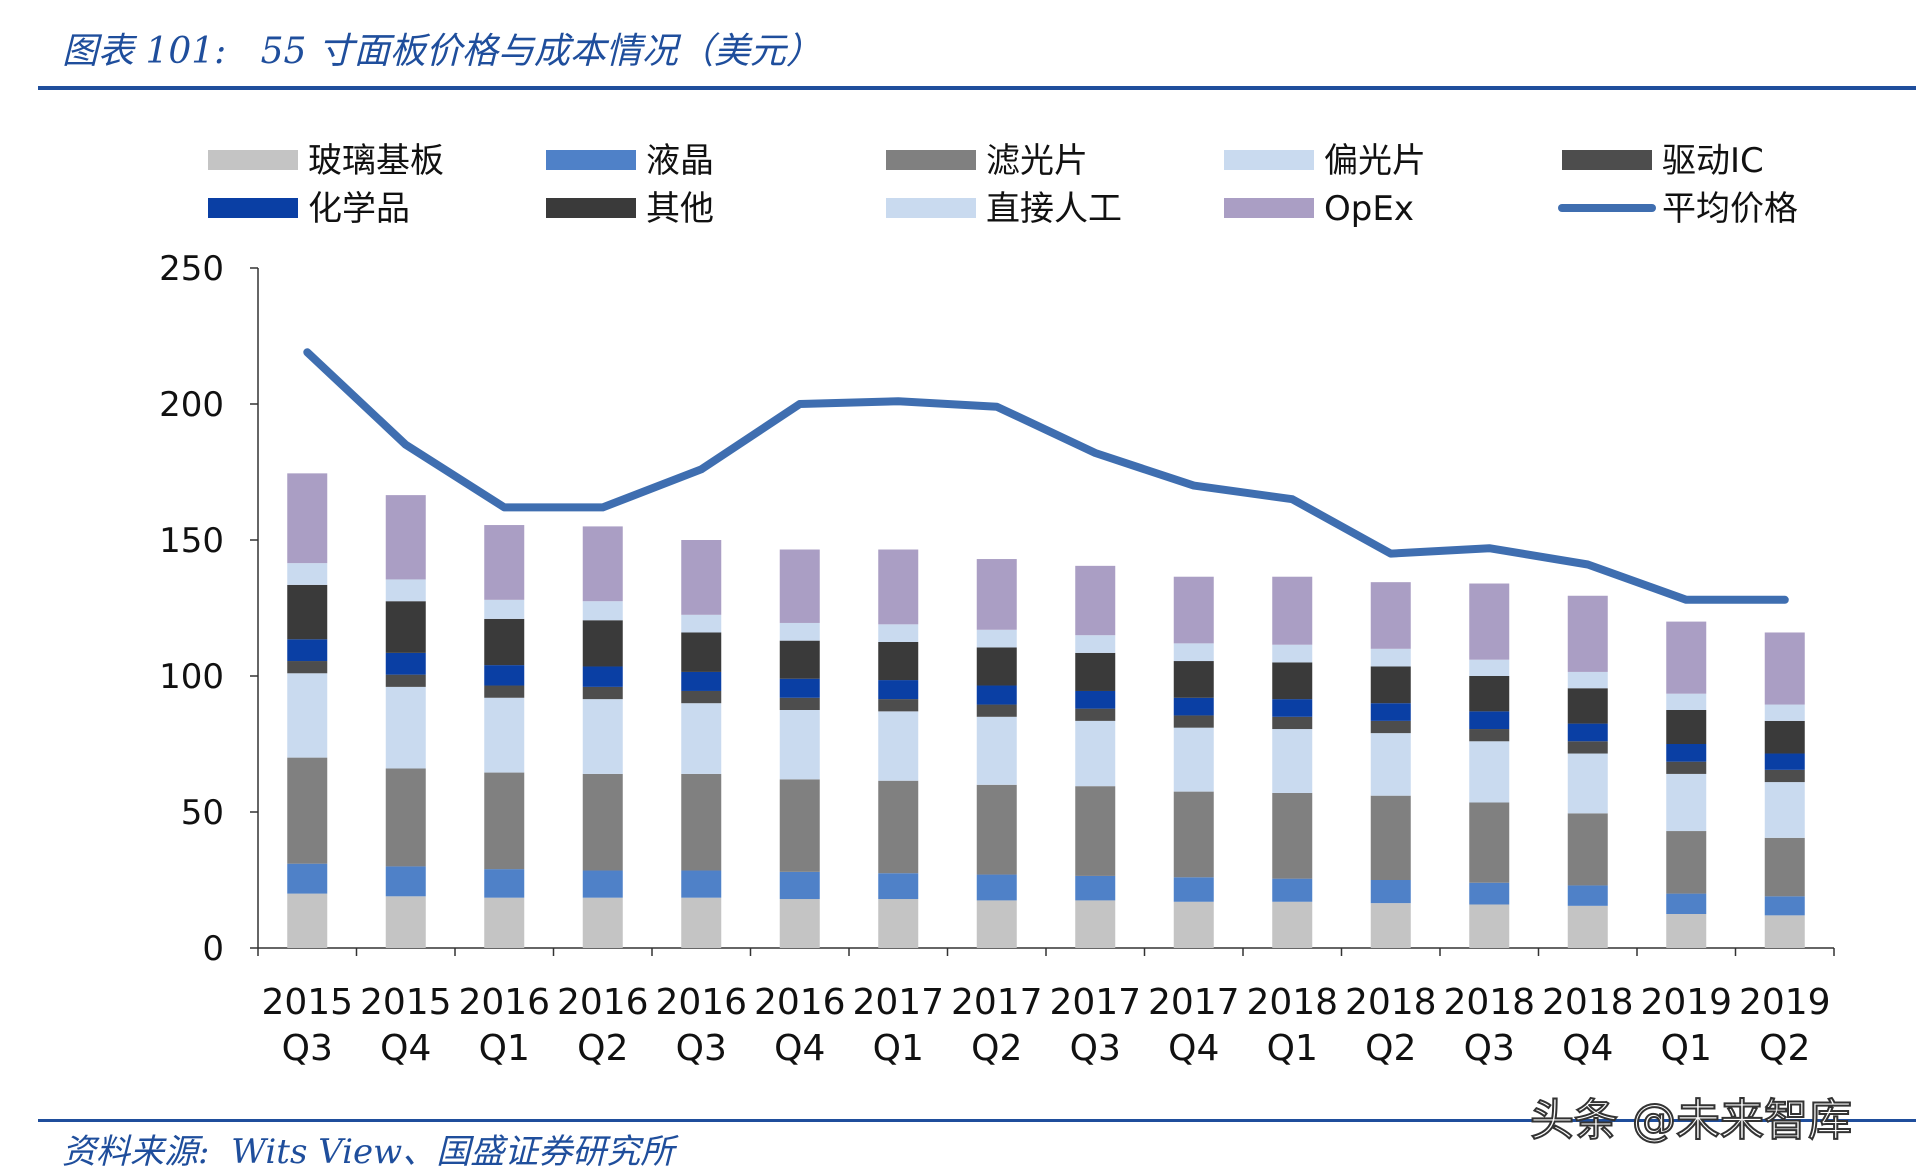 The image size is (1916, 1173). Describe the element at coordinates (442, 51) in the screenshot. I see `figure-title: 图表 101: 55 寸面板价格与成本情况（美元）` at that location.